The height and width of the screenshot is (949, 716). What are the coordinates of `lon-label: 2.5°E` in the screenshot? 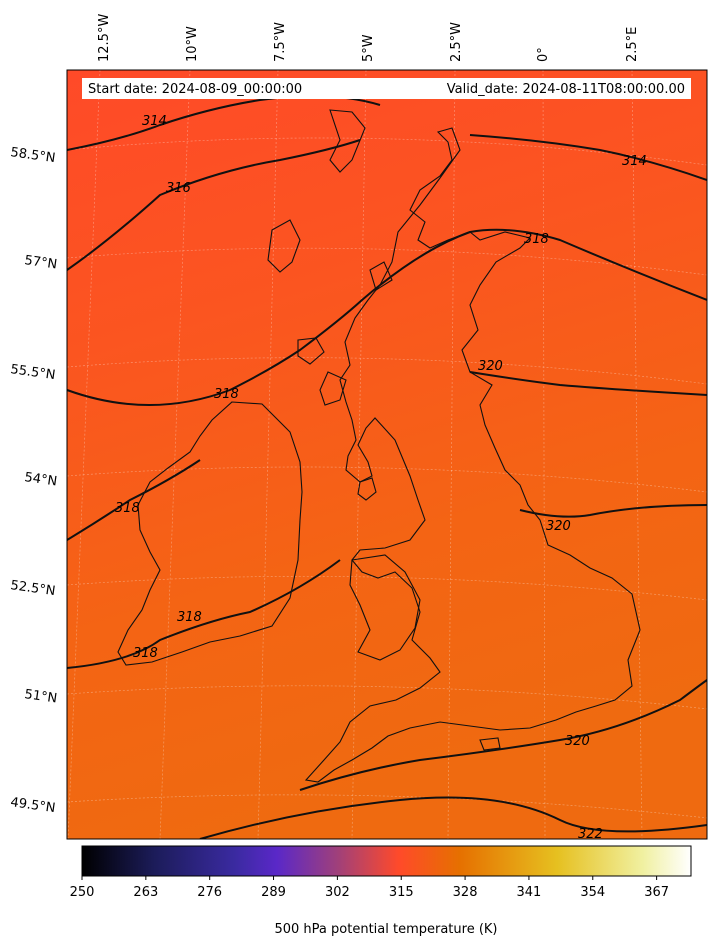 It's located at (632, 44).